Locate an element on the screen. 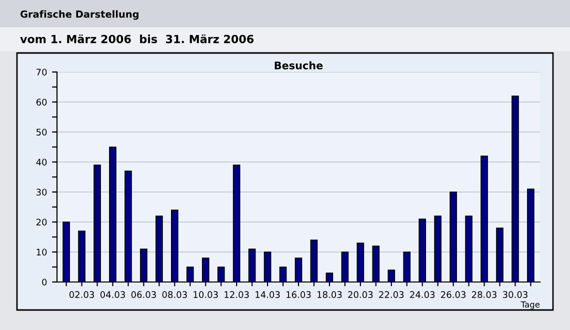  x-tick-label: 14.03 is located at coordinates (268, 294).